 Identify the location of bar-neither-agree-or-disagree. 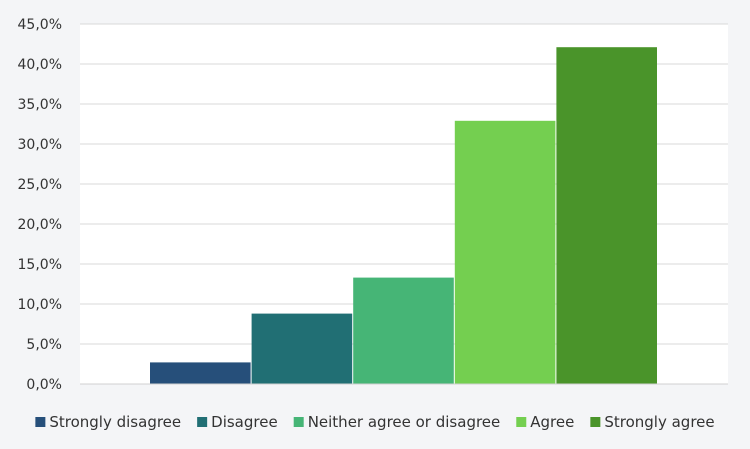
(403, 330).